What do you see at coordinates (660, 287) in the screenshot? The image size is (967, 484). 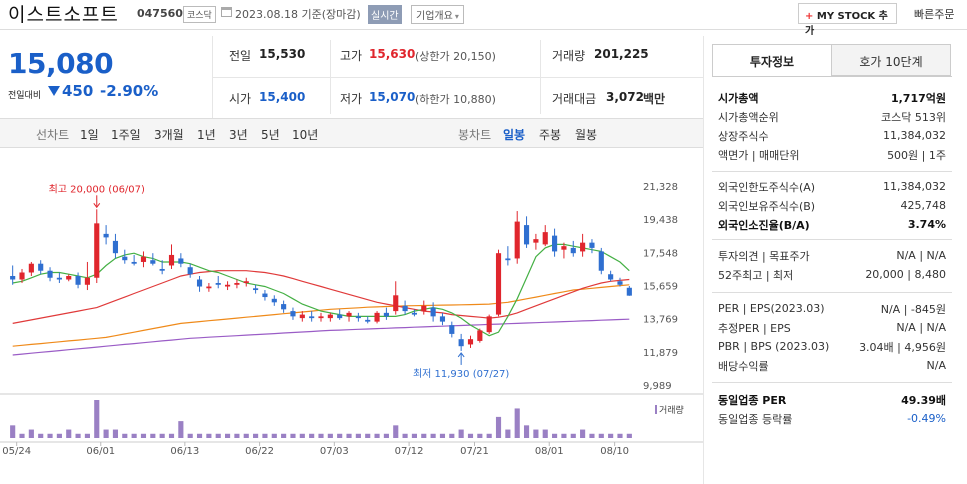 I see `y-tick-label: 15,659` at bounding box center [660, 287].